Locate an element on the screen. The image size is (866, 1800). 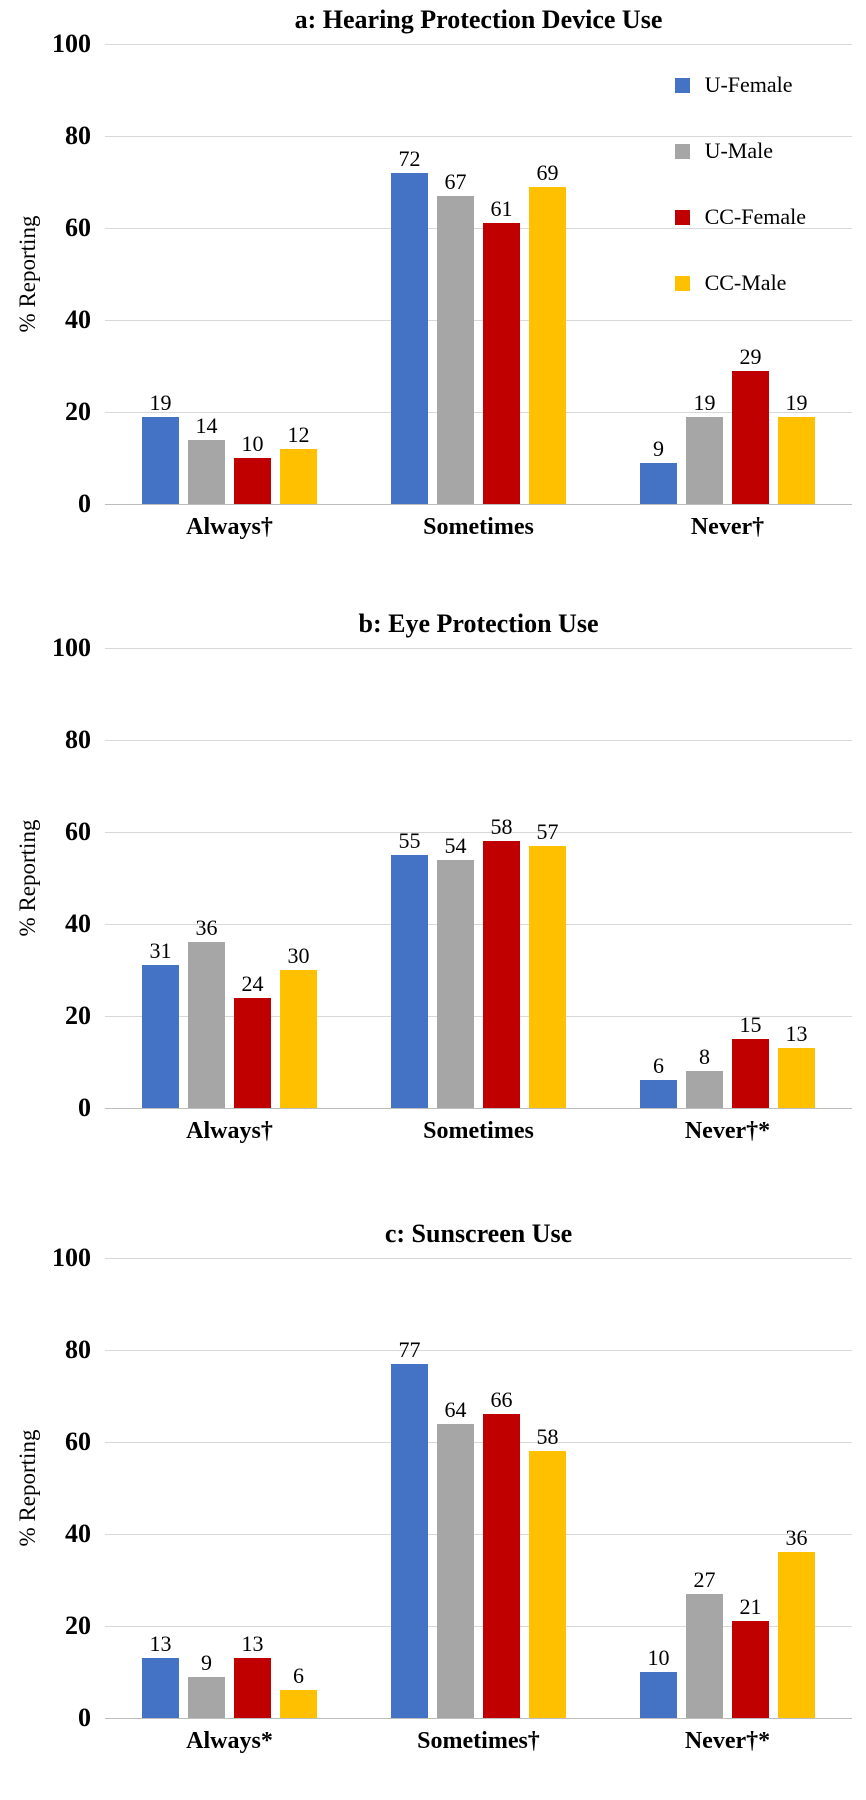
x-category-label: Never† is located at coordinates (727, 527).